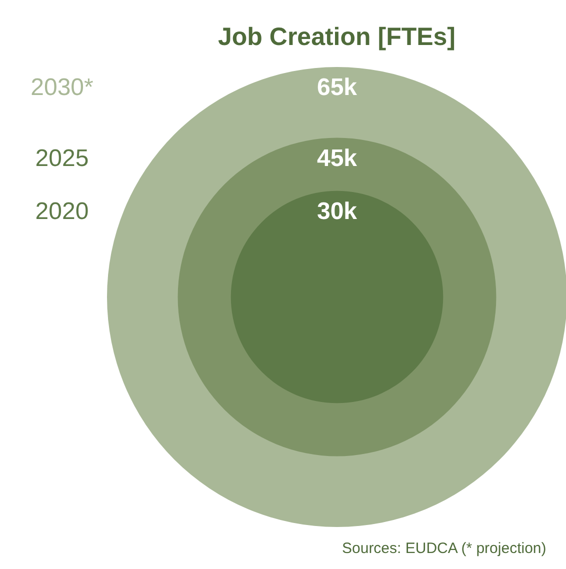 The image size is (566, 569). Describe the element at coordinates (62, 87) in the screenshot. I see `category-label: 2030*` at that location.